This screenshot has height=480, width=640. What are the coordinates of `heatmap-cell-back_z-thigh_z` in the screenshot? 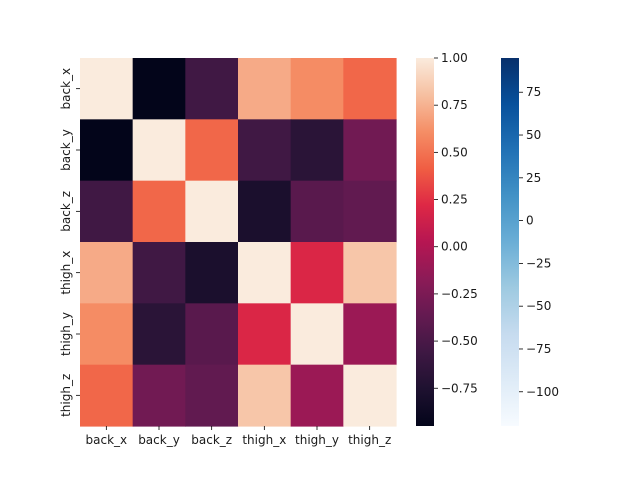 It's located at (370, 211).